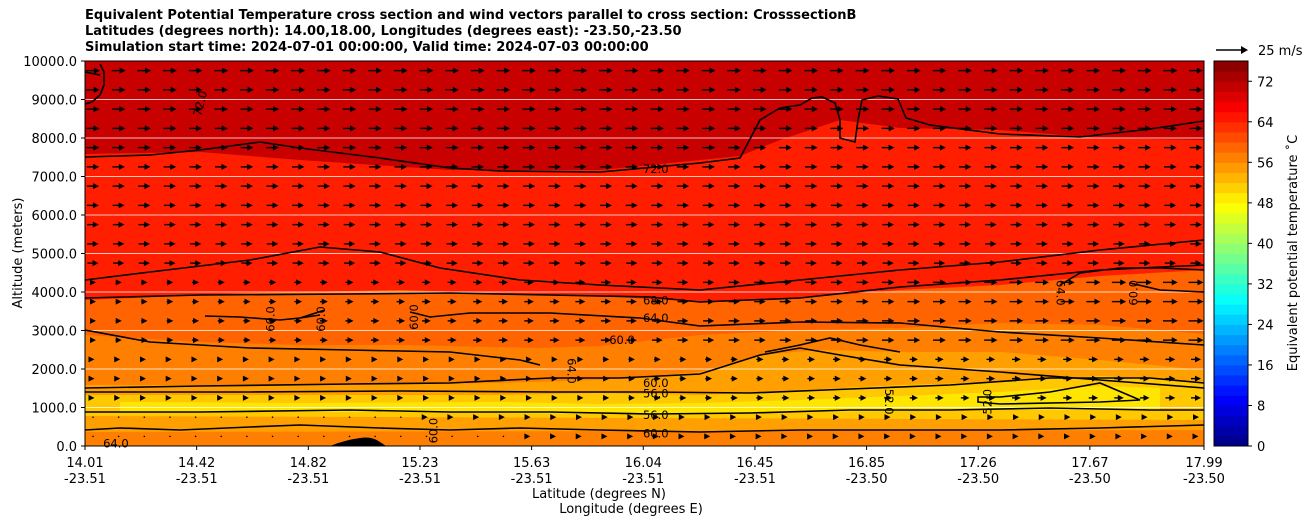  What do you see at coordinates (754, 463) in the screenshot?
I see `x-tick-label-lat-6: 16.45` at bounding box center [754, 463].